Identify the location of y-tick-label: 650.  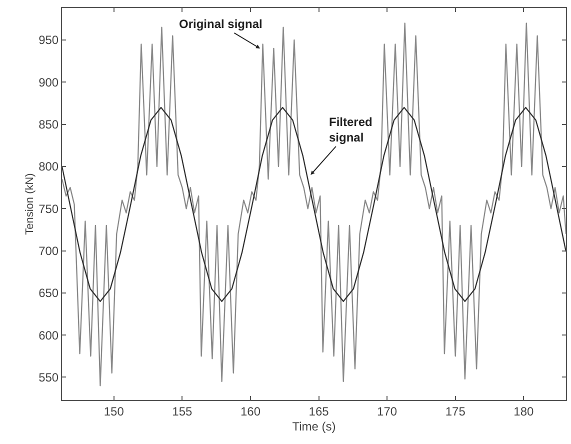
(48, 293).